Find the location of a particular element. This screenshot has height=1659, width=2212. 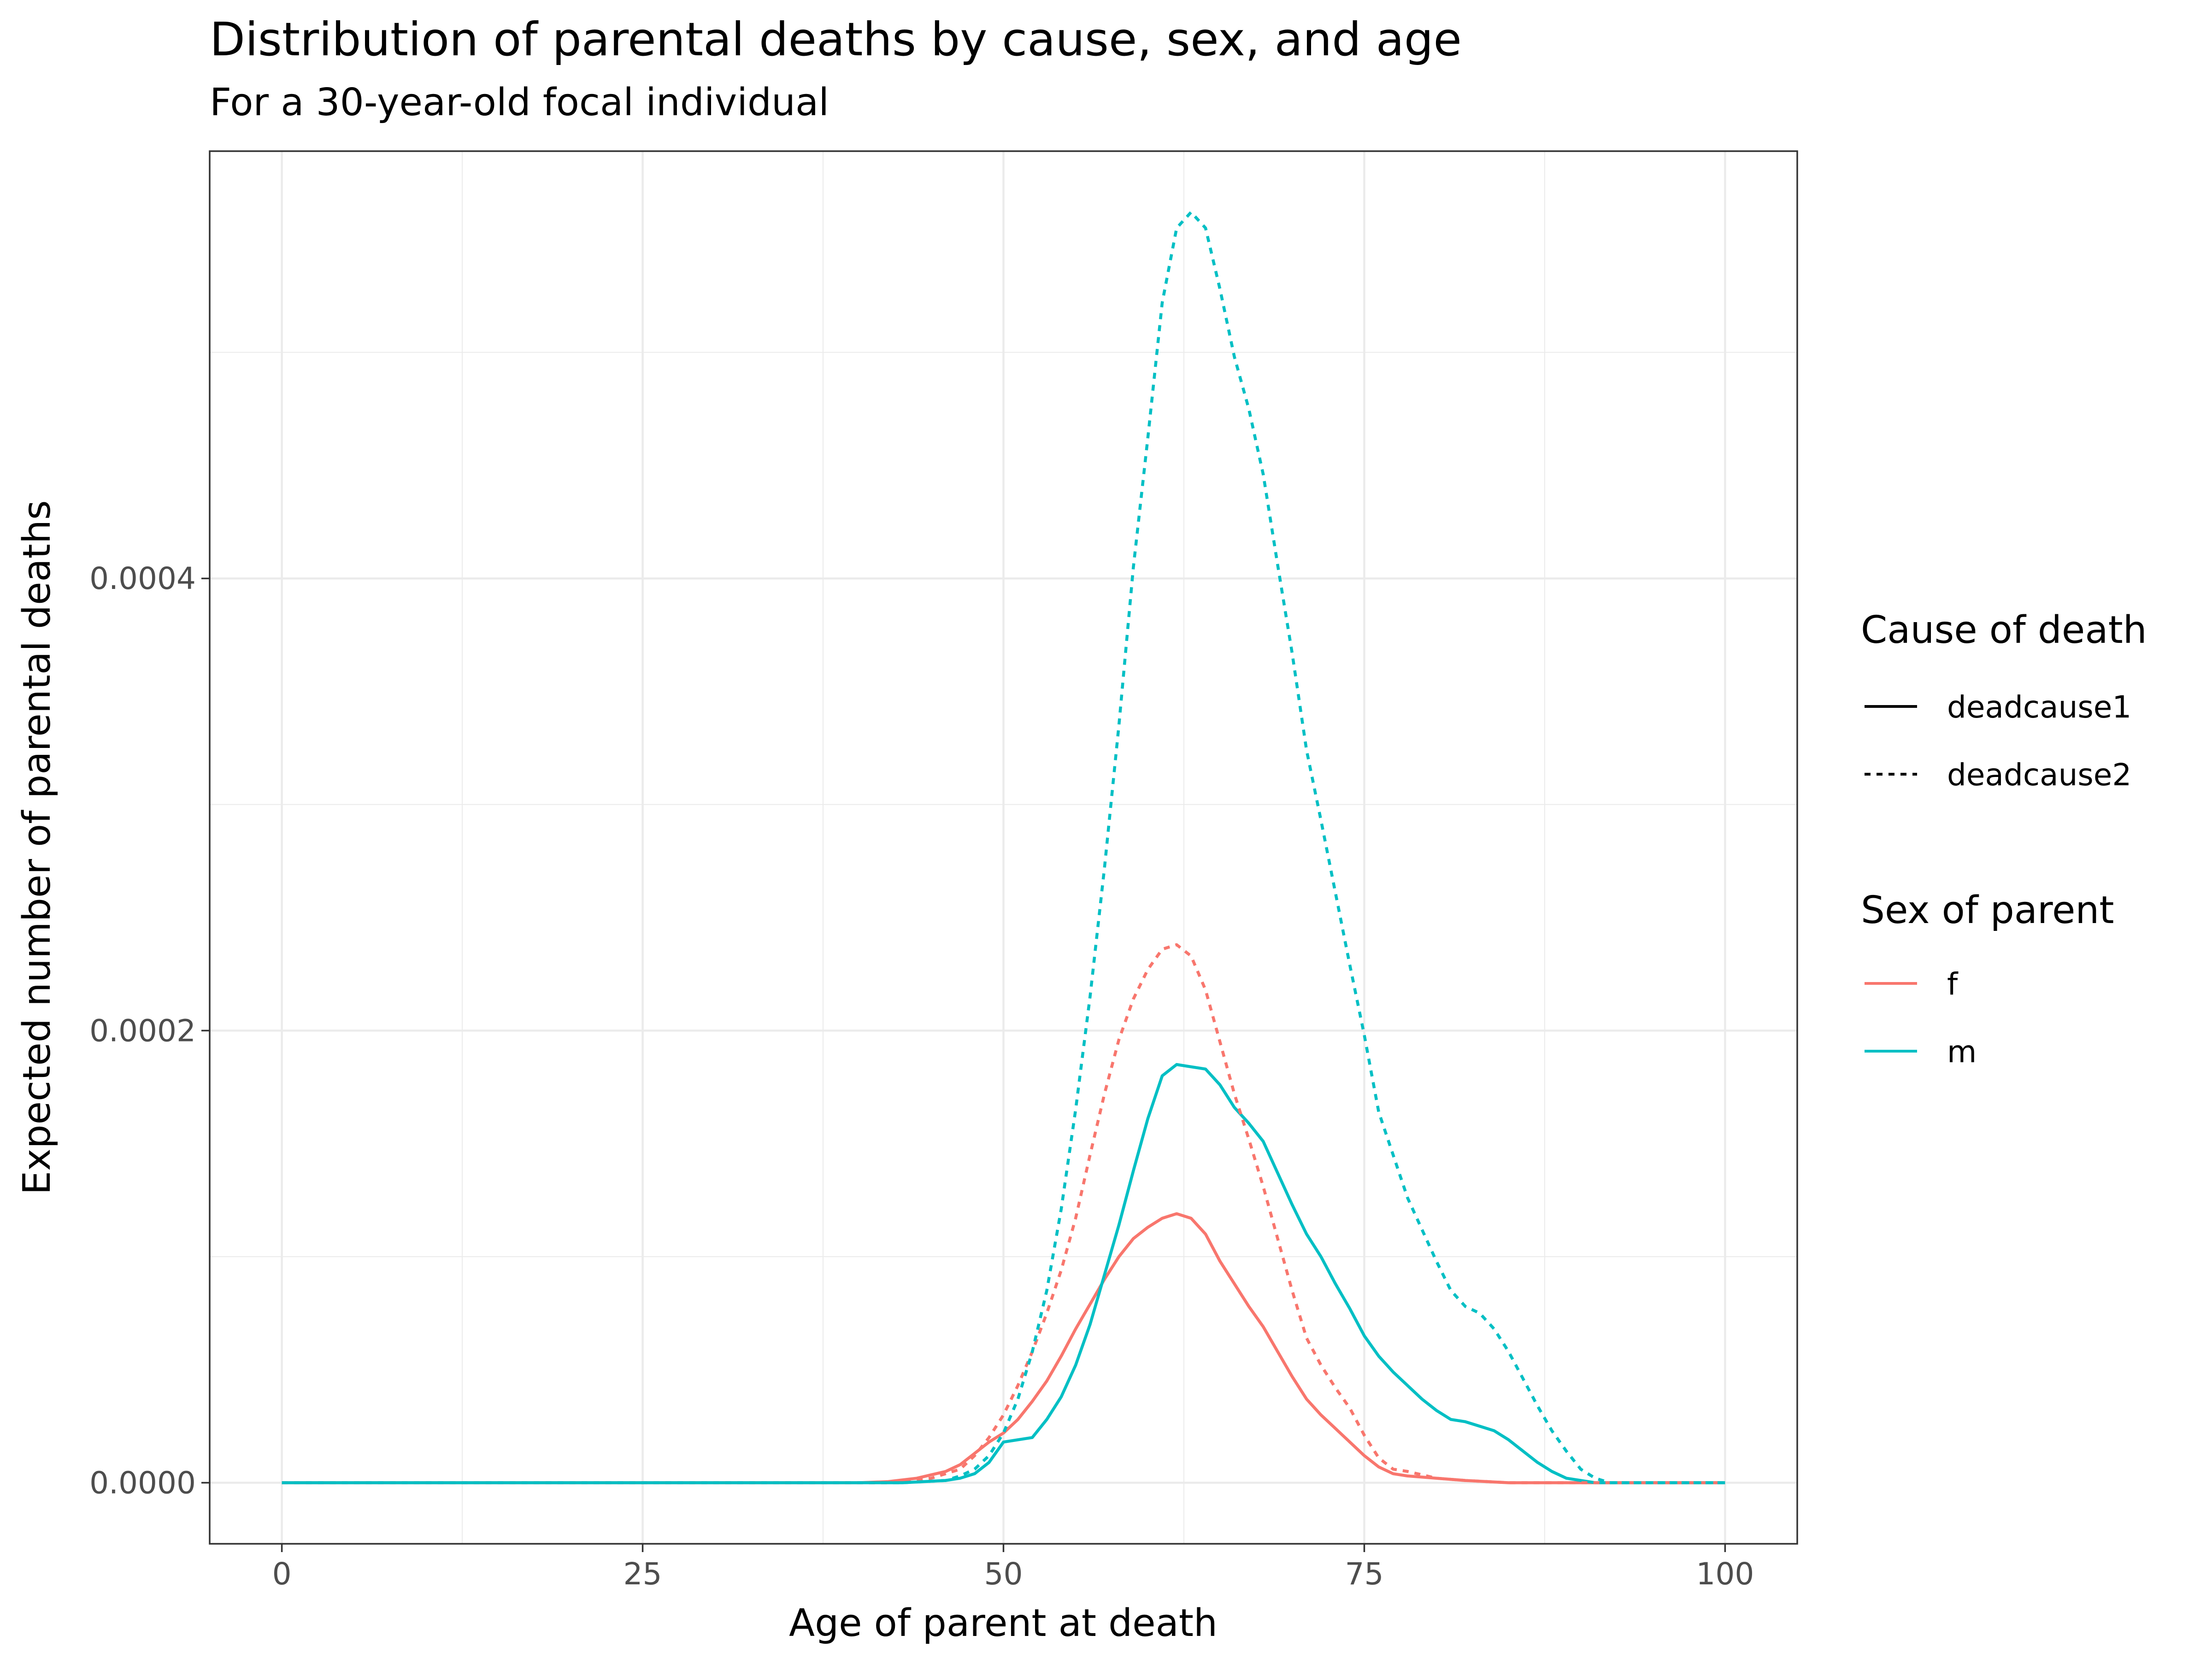

x-axis: 0 25 50 75 100 is located at coordinates (1013, 1568).